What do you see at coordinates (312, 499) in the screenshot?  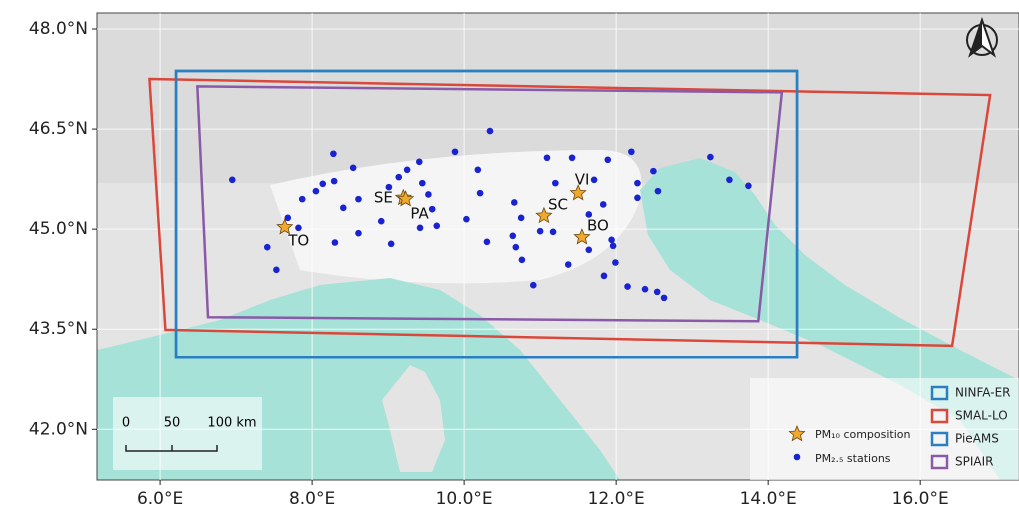 I see `x-tick-label: 8.0°E` at bounding box center [312, 499].